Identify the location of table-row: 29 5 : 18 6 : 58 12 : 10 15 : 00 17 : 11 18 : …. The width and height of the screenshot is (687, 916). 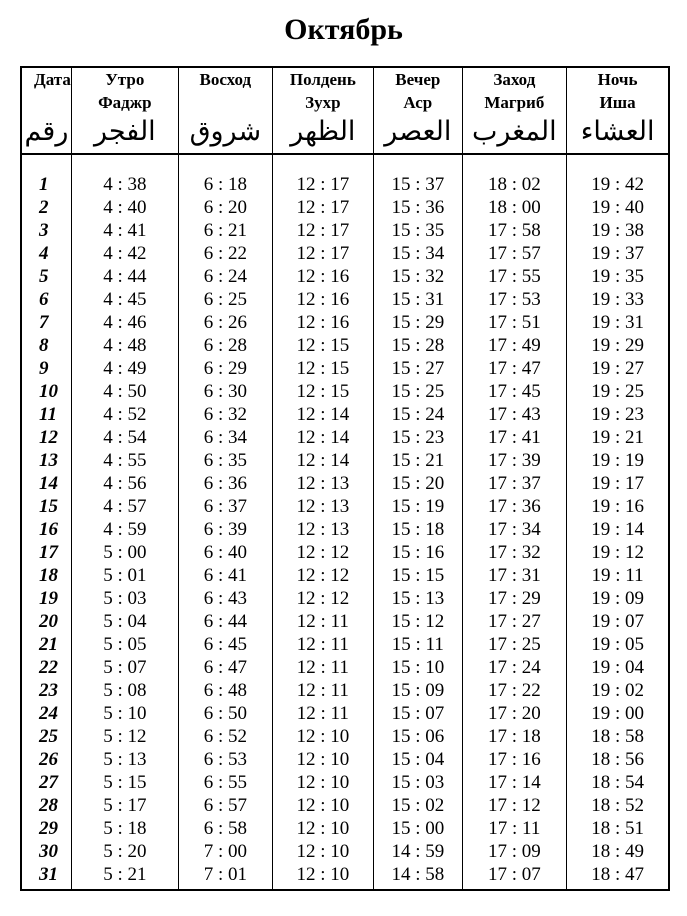
(345, 828).